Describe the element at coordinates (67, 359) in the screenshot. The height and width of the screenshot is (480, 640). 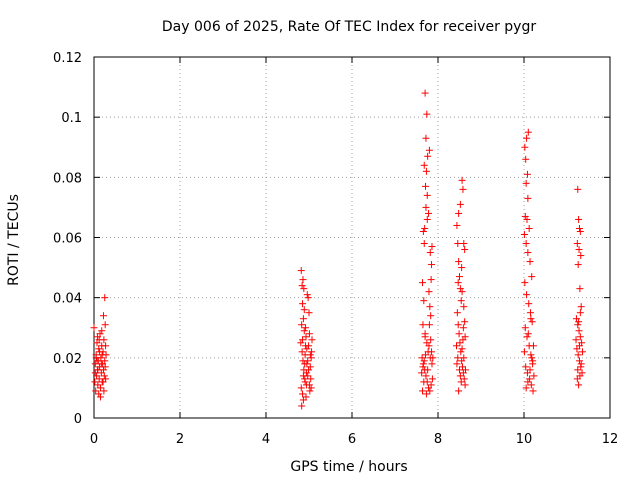
I see `y-tick-label: 0.02` at that location.